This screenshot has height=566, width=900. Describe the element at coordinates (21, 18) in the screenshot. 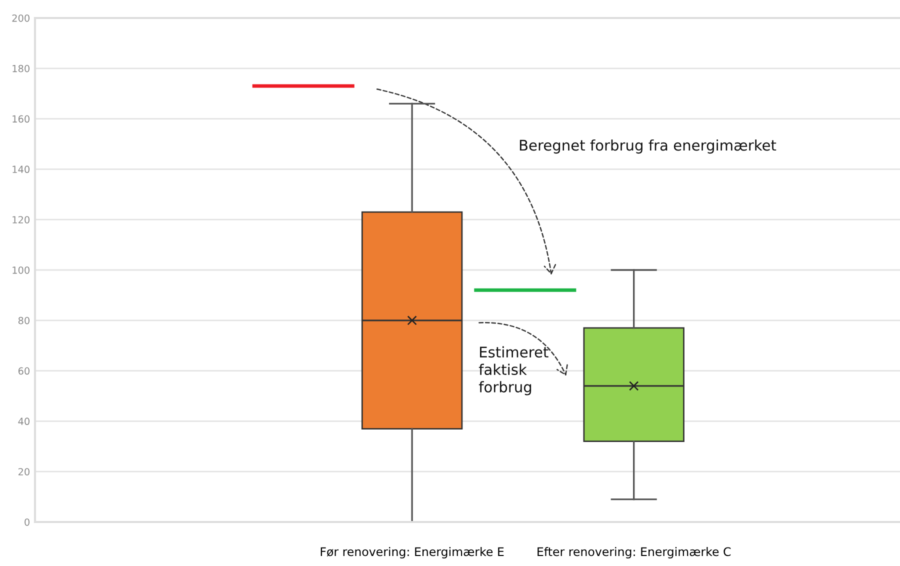

I see `y-tick-label: 200` at that location.